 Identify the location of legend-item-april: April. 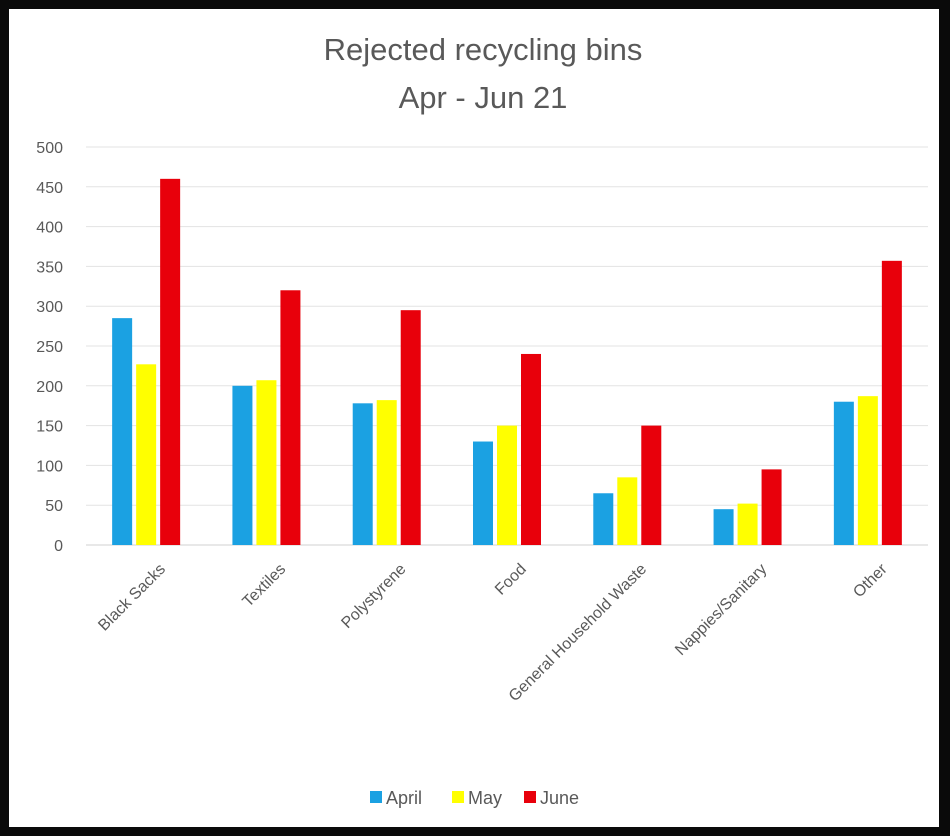
(396, 798).